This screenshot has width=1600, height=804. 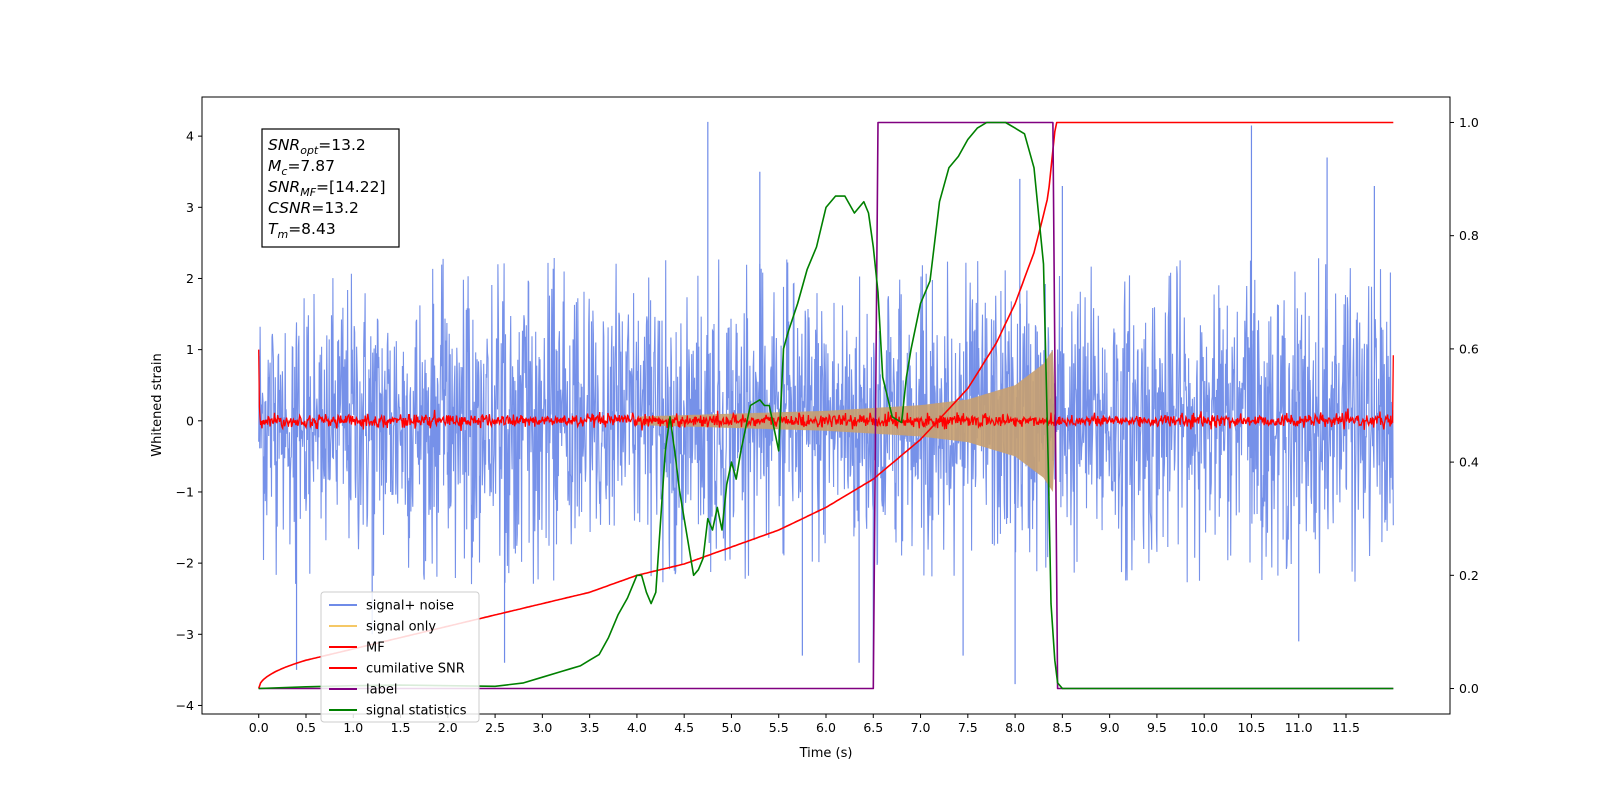 What do you see at coordinates (1252, 727) in the screenshot?
I see `x-tick-label: 10.5` at bounding box center [1252, 727].